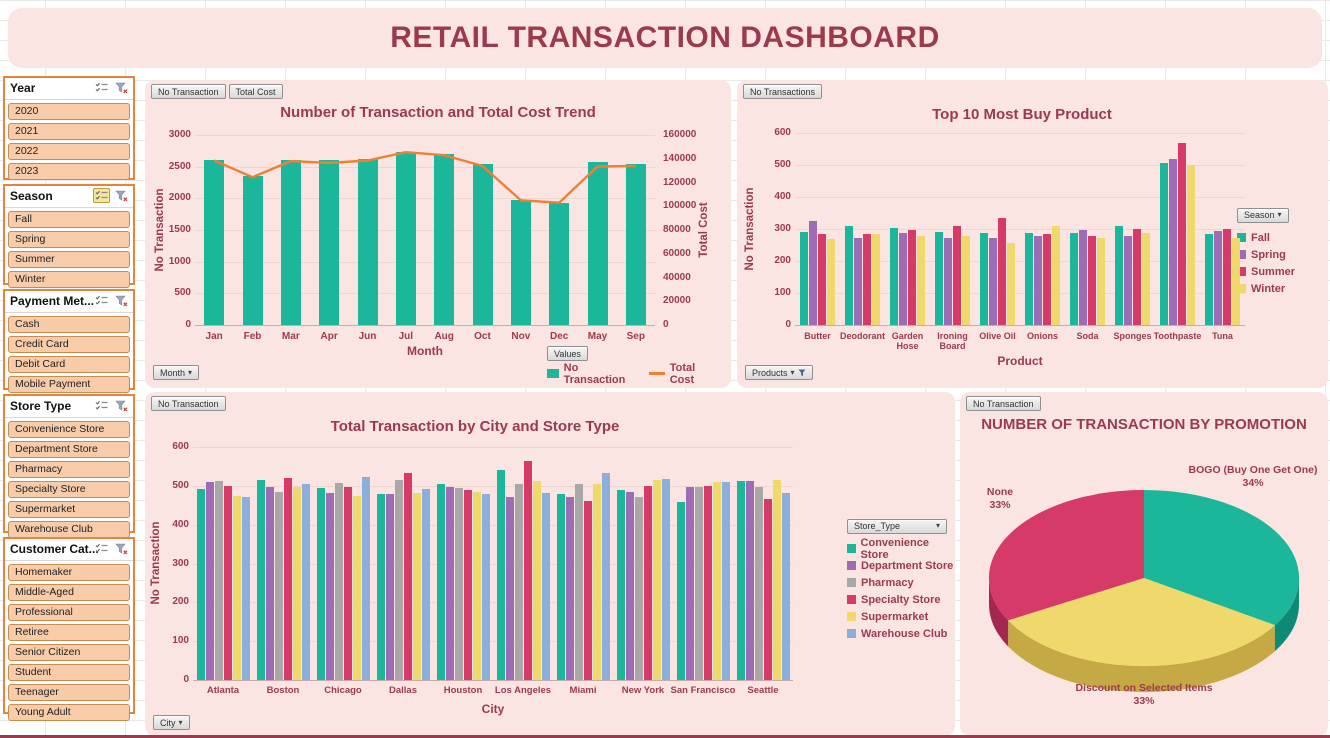  I want to click on products-axis-field-button: Products ▾, so click(779, 372).